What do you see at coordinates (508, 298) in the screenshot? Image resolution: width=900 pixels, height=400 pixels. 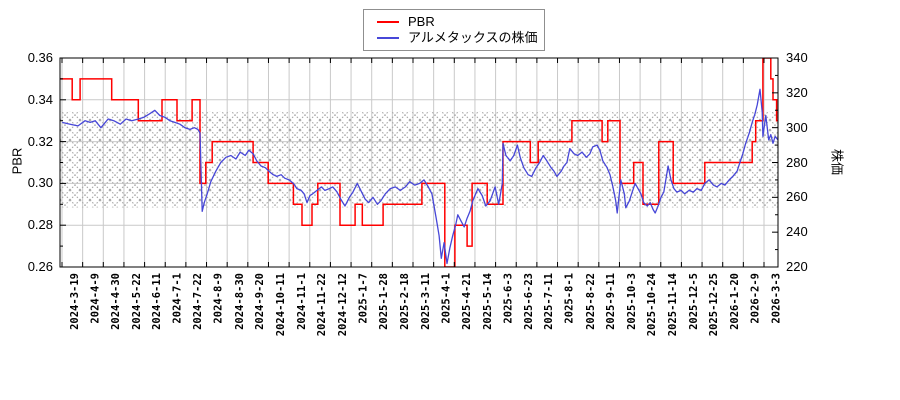 I see `x-tick-label: 2025-6-3` at bounding box center [508, 298].